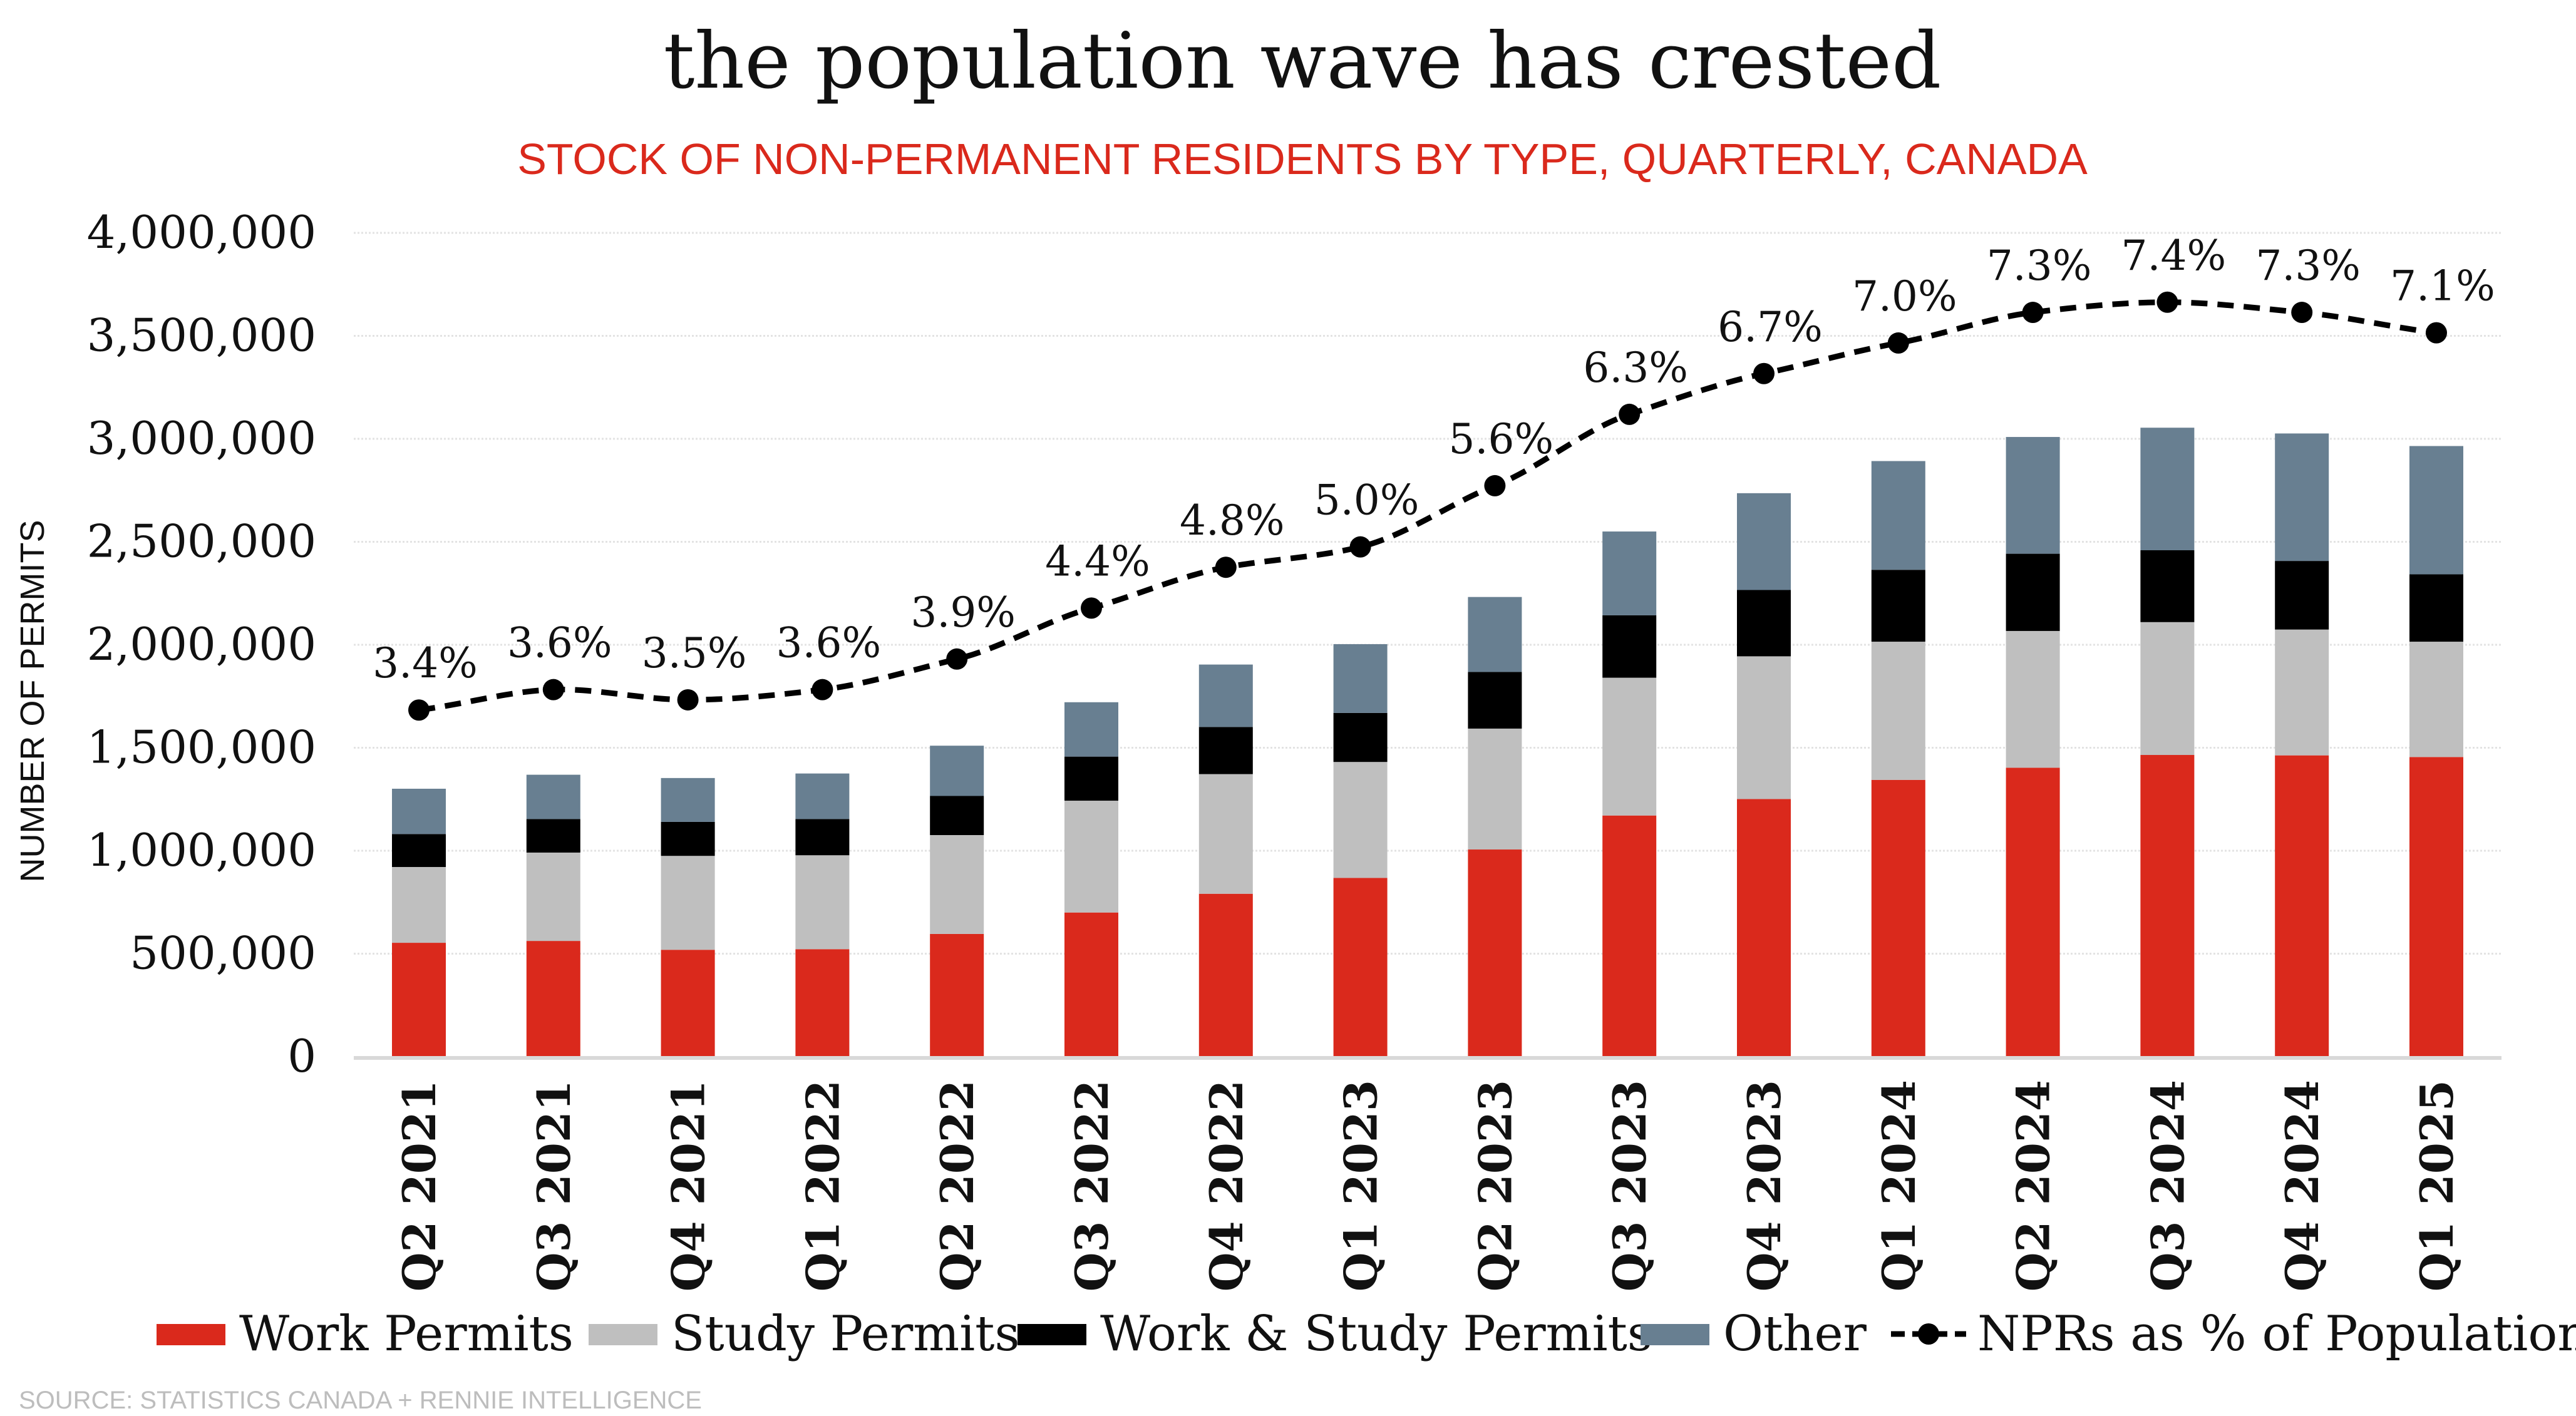  I want to click on npr-data-label: 5.6%, so click(1501, 439).